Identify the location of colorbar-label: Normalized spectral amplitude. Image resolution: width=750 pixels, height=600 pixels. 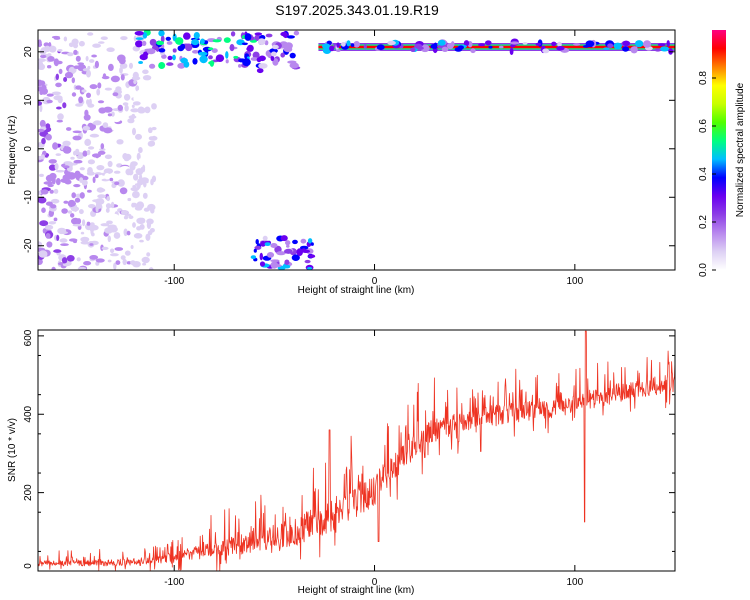
(740, 149).